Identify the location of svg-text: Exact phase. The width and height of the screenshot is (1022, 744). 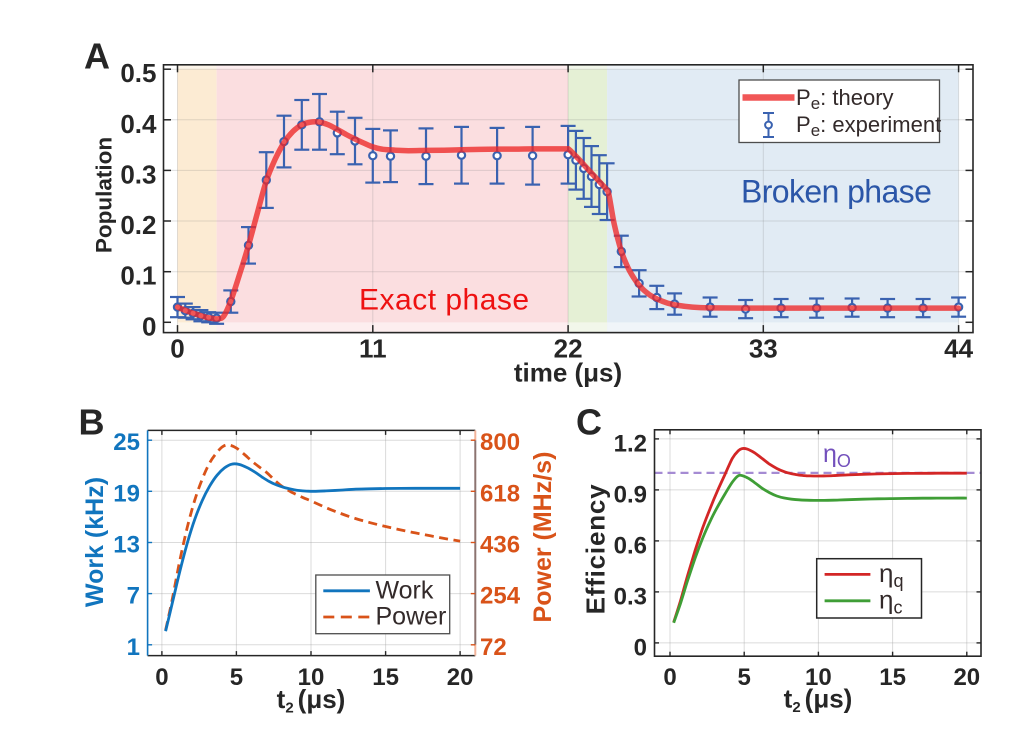
(444, 300).